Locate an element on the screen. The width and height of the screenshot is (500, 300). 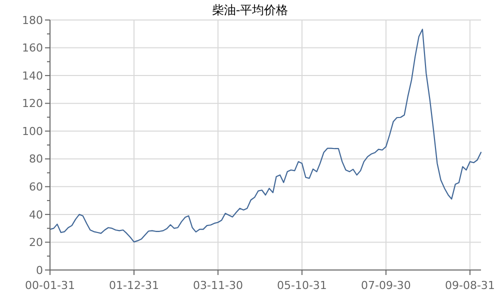
x-tick-label: 07-09-30 is located at coordinates (386, 285).